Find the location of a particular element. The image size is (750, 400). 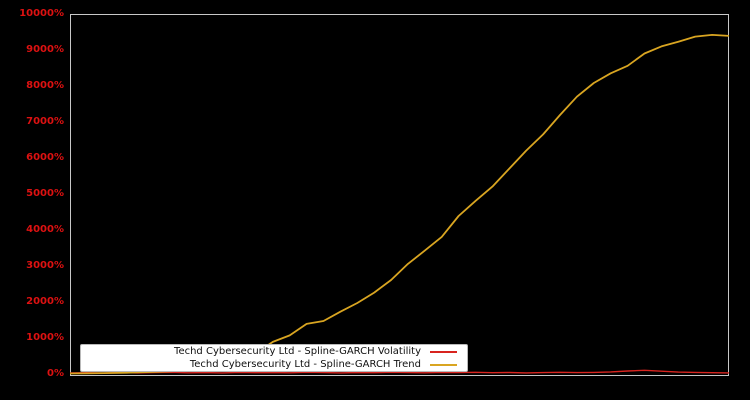

y-tick-label: 3000% is located at coordinates (45, 265).